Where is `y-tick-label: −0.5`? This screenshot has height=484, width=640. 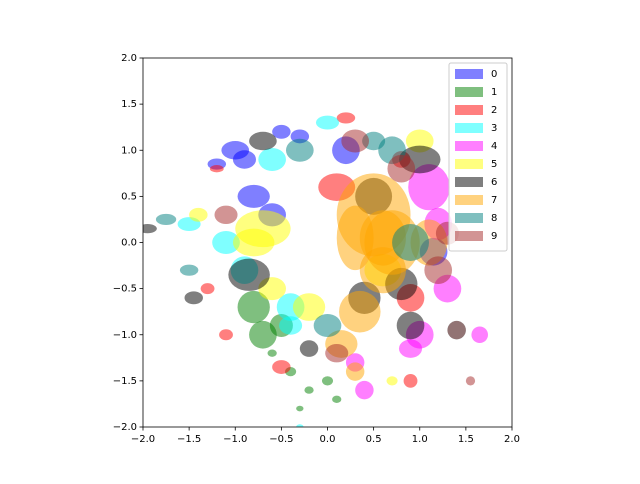 y-tick-label: −0.5 is located at coordinates (125, 289).